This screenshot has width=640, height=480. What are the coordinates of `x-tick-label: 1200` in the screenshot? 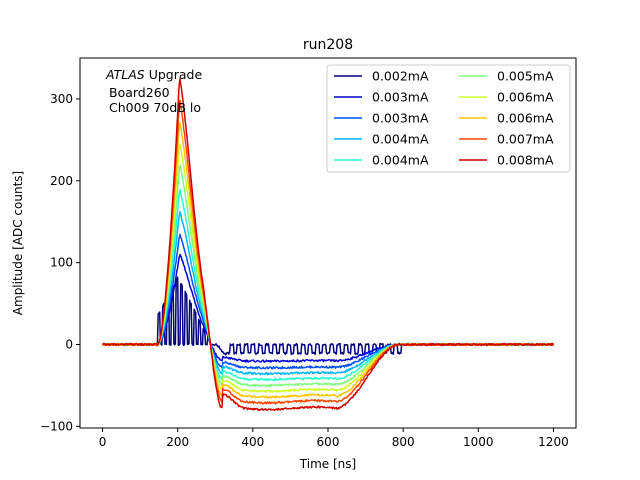 It's located at (553, 442).